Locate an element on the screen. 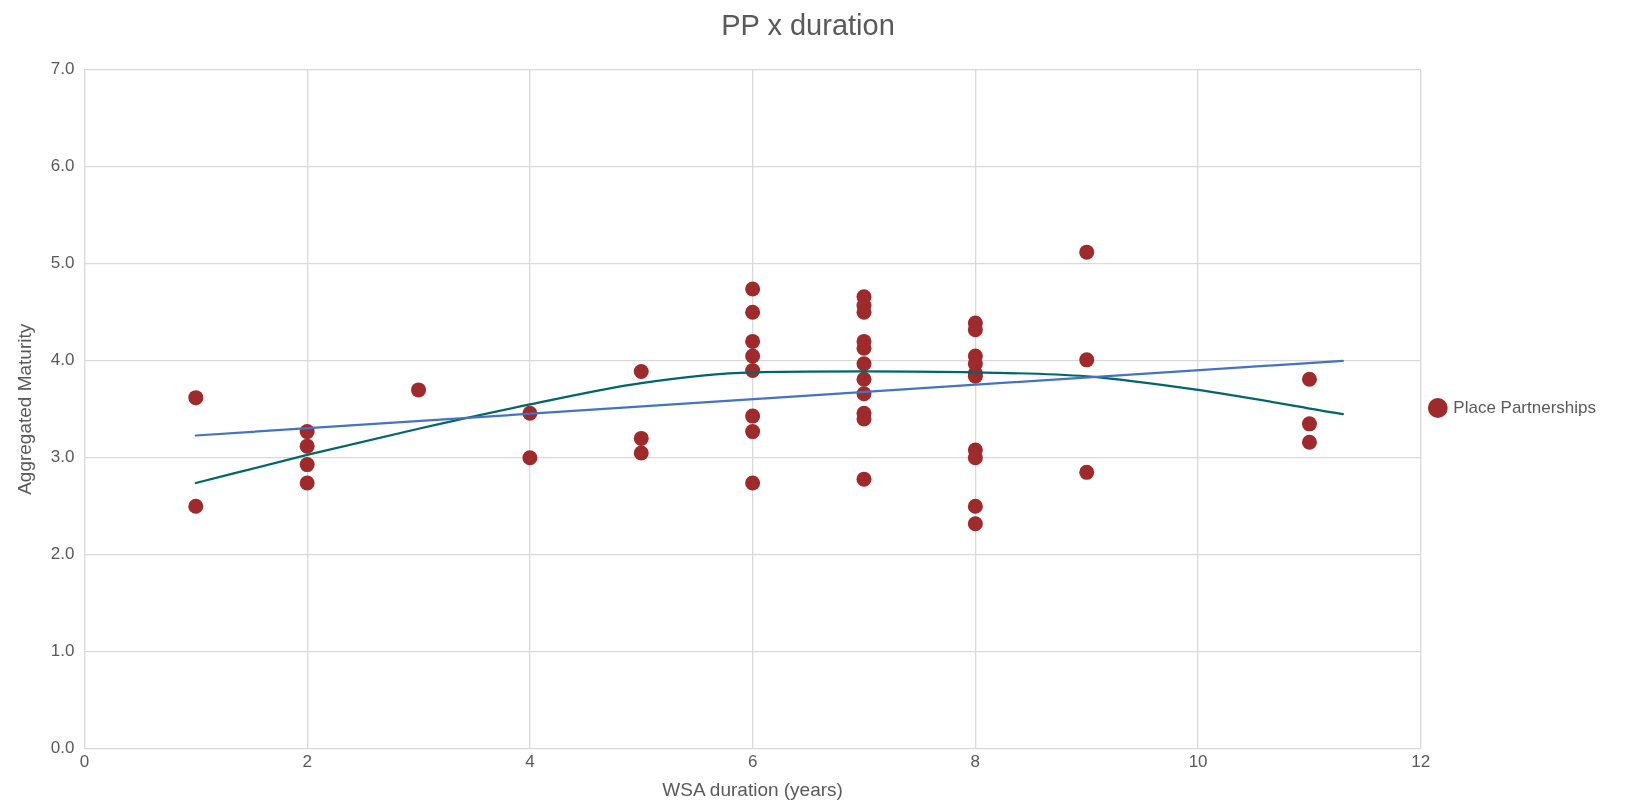 Image resolution: width=1626 pixels, height=811 pixels. x-axis-title: WSA duration (years) is located at coordinates (752, 789).